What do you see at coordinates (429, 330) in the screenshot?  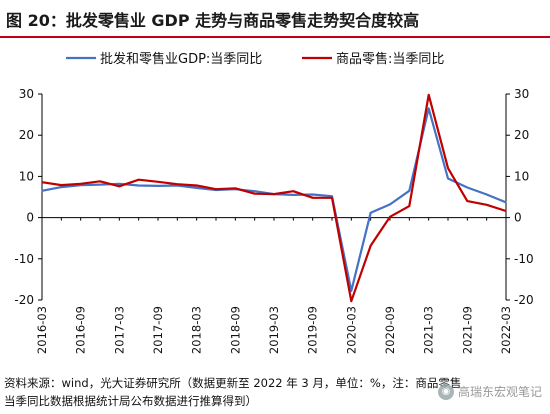 I see `x-tick-label: 2021-03` at bounding box center [429, 330].